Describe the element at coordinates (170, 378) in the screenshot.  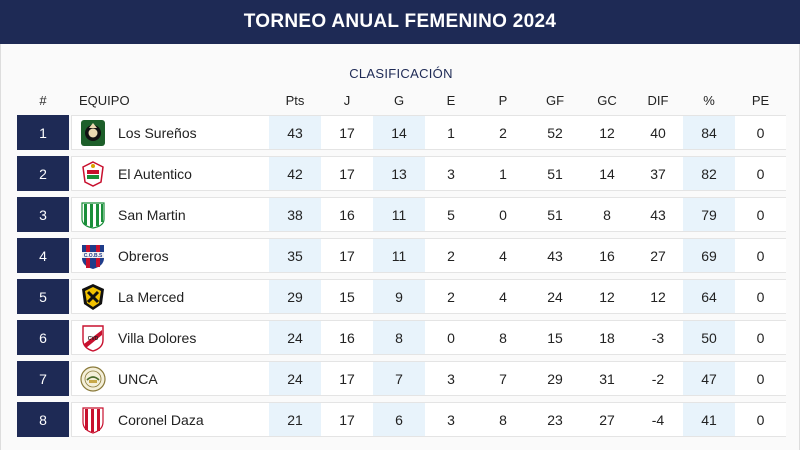
I see `team-cell: UNCA` at that location.